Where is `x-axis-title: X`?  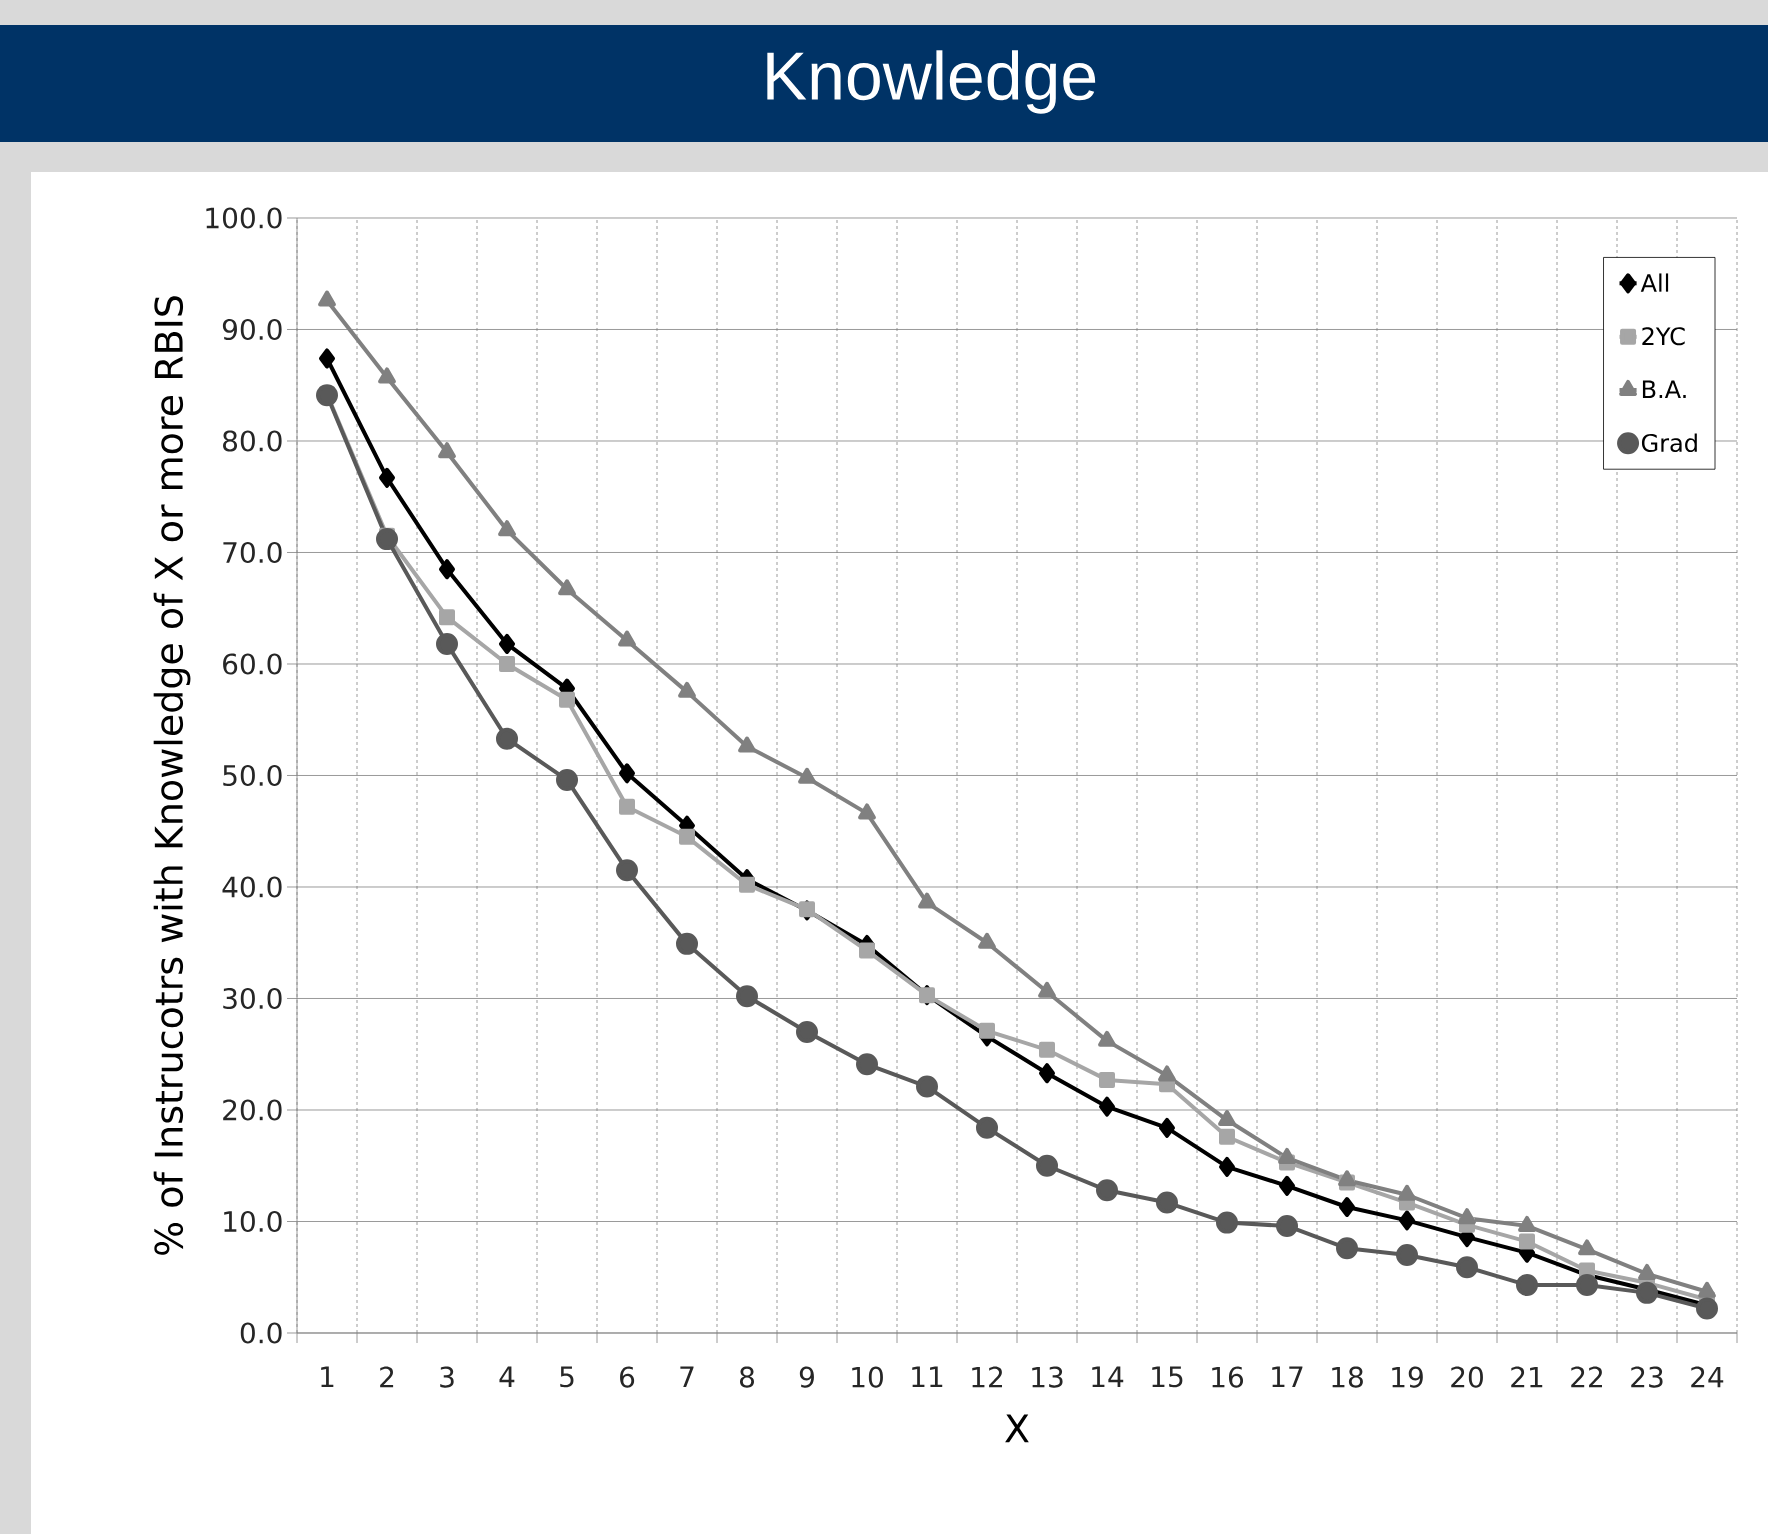 x-axis-title: X is located at coordinates (1017, 1428).